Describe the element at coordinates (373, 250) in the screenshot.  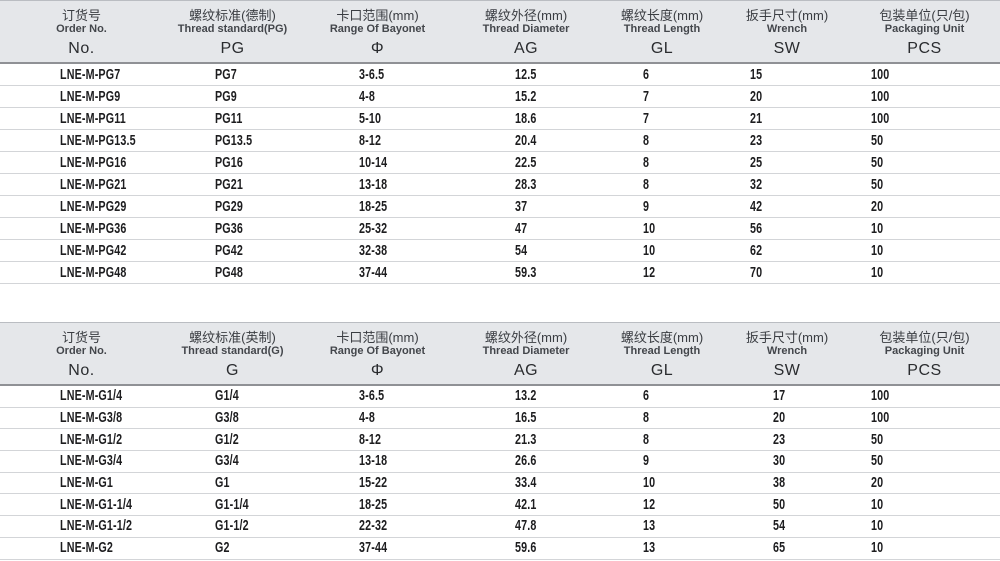
I see `cell-value: 32-38` at that location.